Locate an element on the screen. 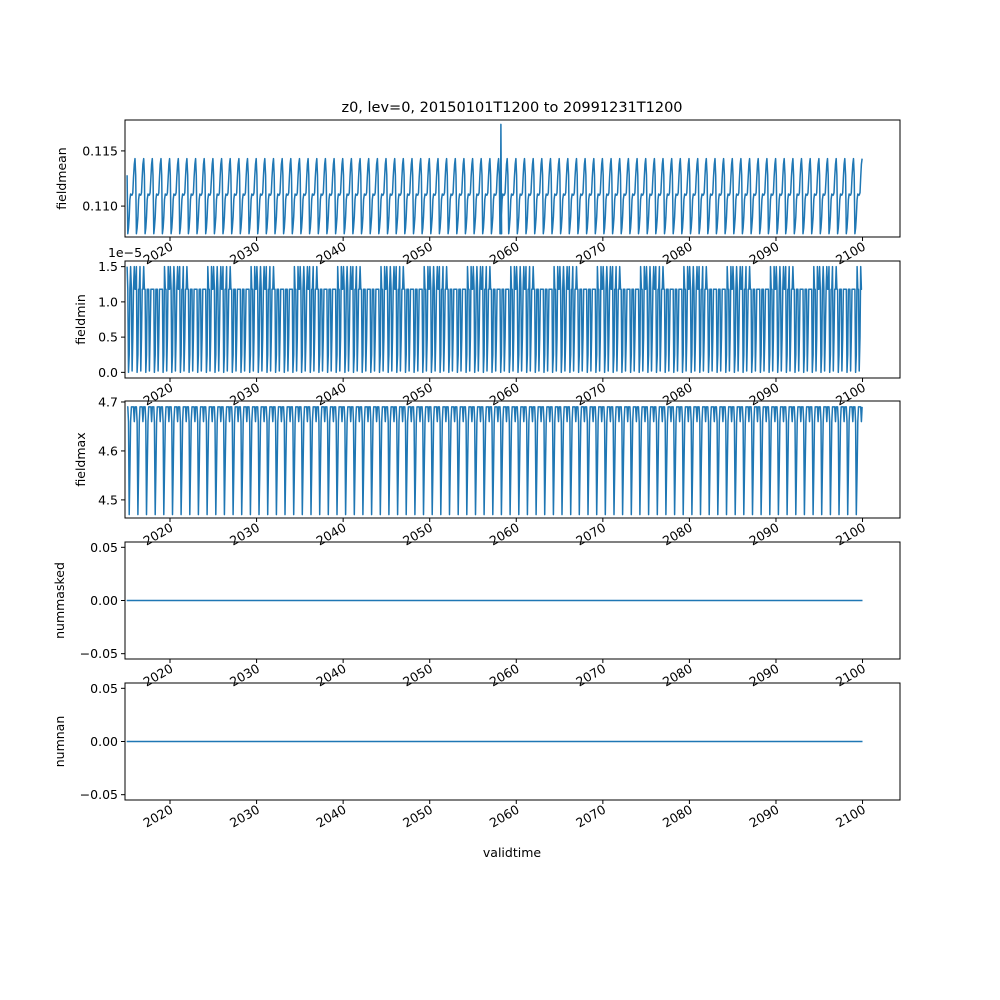  y-tick-label: 4.7 is located at coordinates (108, 401).